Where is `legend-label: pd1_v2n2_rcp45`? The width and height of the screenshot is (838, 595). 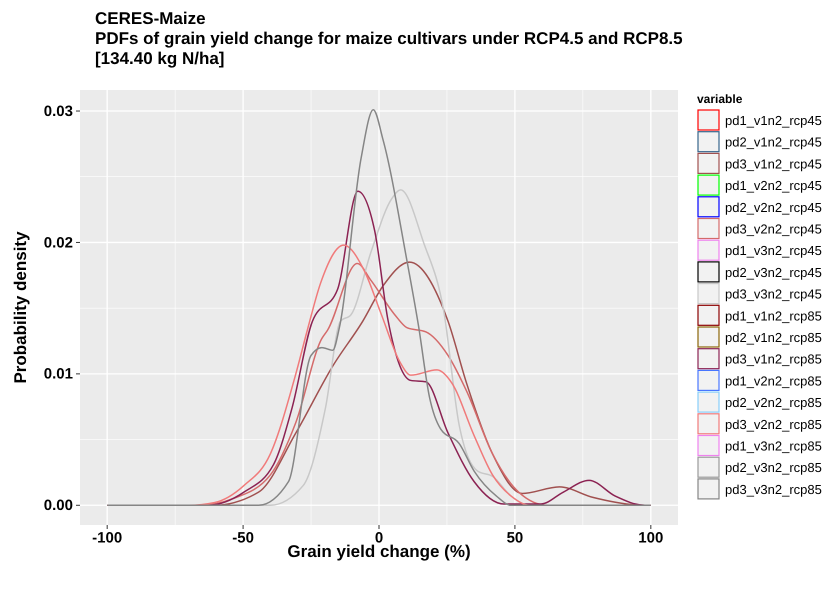
legend-label: pd1_v2n2_rcp45 is located at coordinates (773, 186).